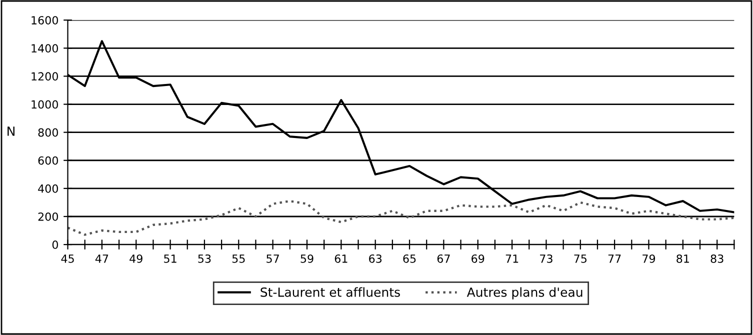  Describe the element at coordinates (204, 258) in the screenshot. I see `x-tick-label: 53` at that location.